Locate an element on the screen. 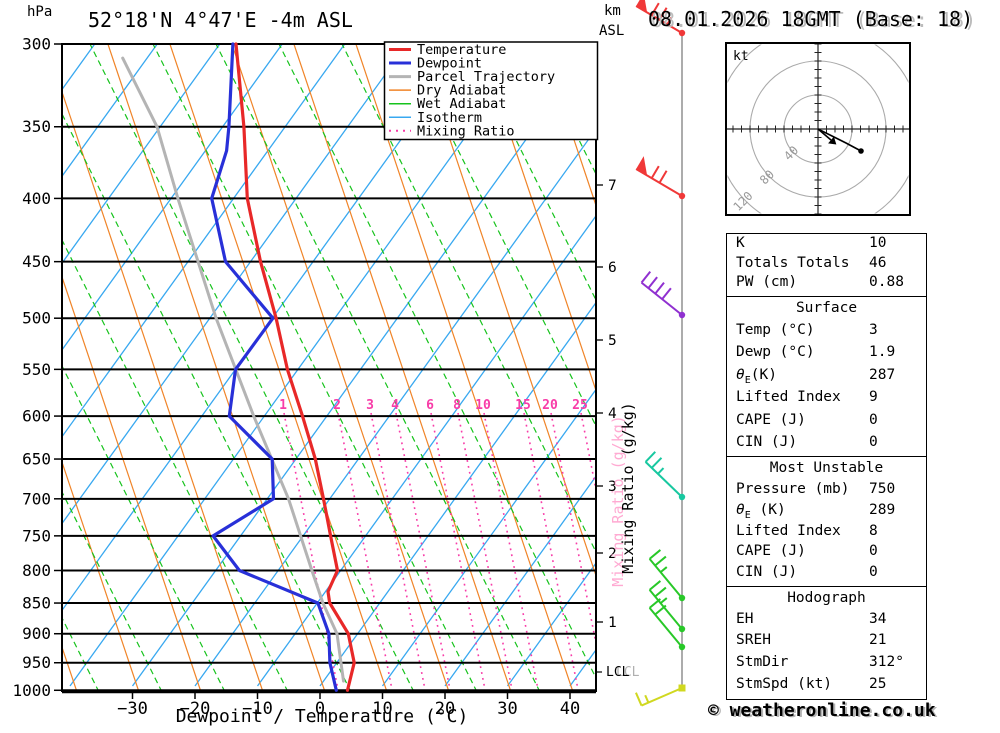 The height and width of the screenshot is (733, 1000). mixing-ratio-value-label: 2 is located at coordinates (337, 405).